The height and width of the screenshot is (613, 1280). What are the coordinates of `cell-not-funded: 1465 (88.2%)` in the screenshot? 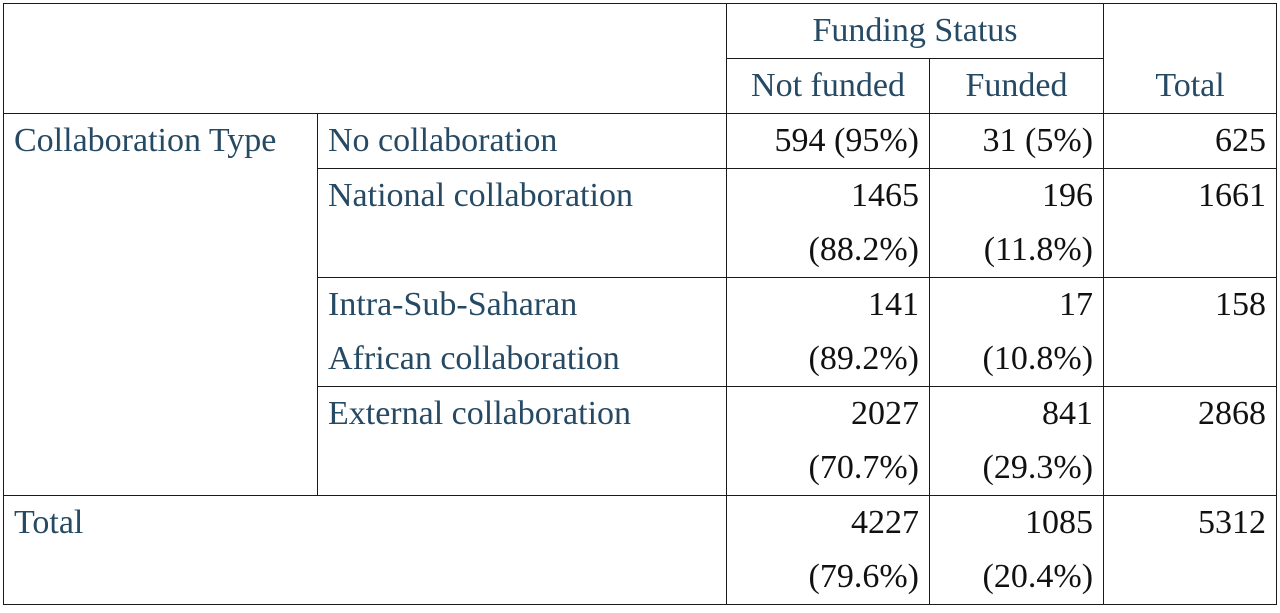 It's located at (828, 223).